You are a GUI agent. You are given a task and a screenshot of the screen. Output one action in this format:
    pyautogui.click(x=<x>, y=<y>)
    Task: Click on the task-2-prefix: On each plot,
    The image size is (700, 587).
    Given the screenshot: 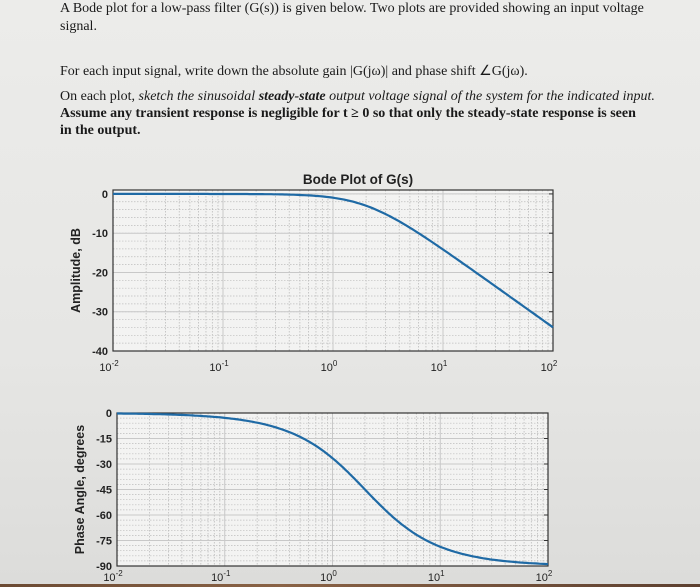 What is the action you would take?
    pyautogui.click(x=99, y=96)
    